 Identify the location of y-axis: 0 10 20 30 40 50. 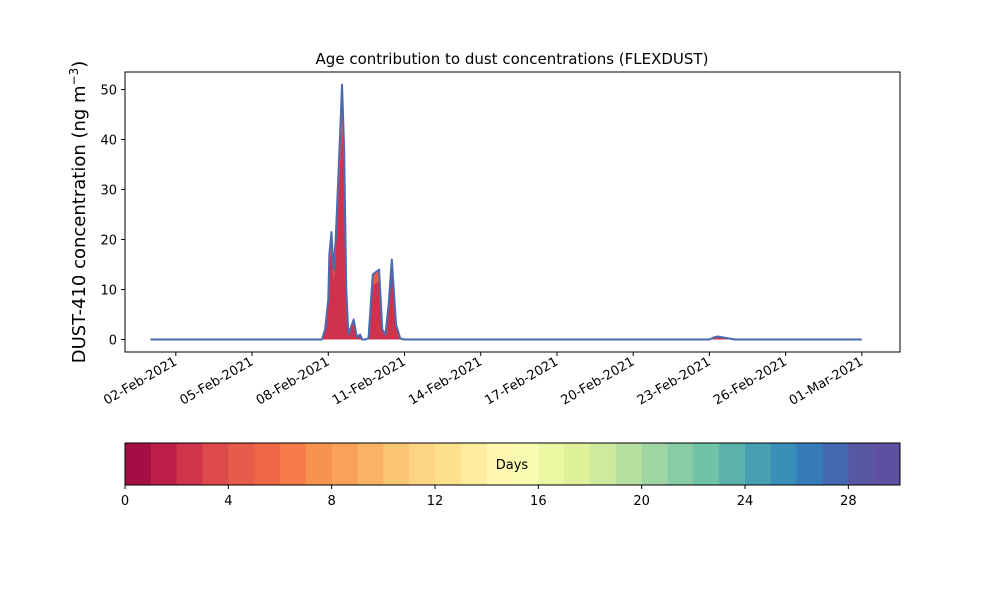
(112, 216).